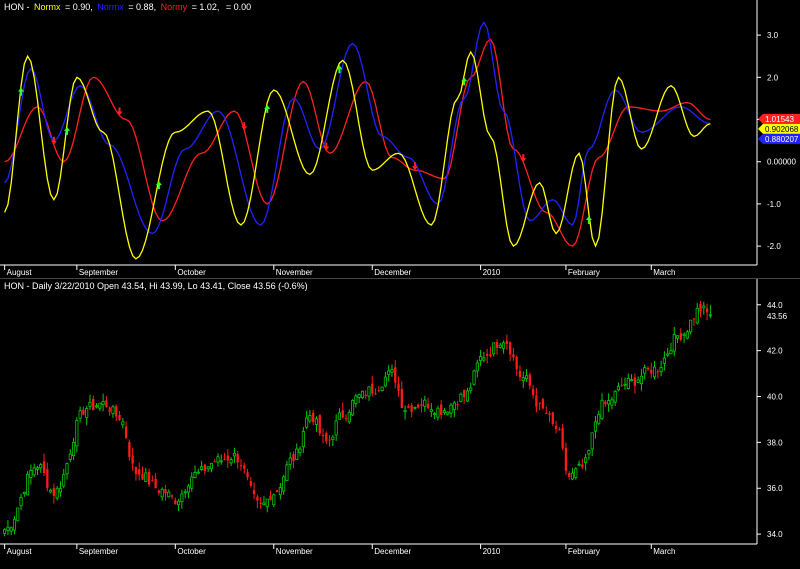  I want to click on x-tick-label: February, so click(584, 272).